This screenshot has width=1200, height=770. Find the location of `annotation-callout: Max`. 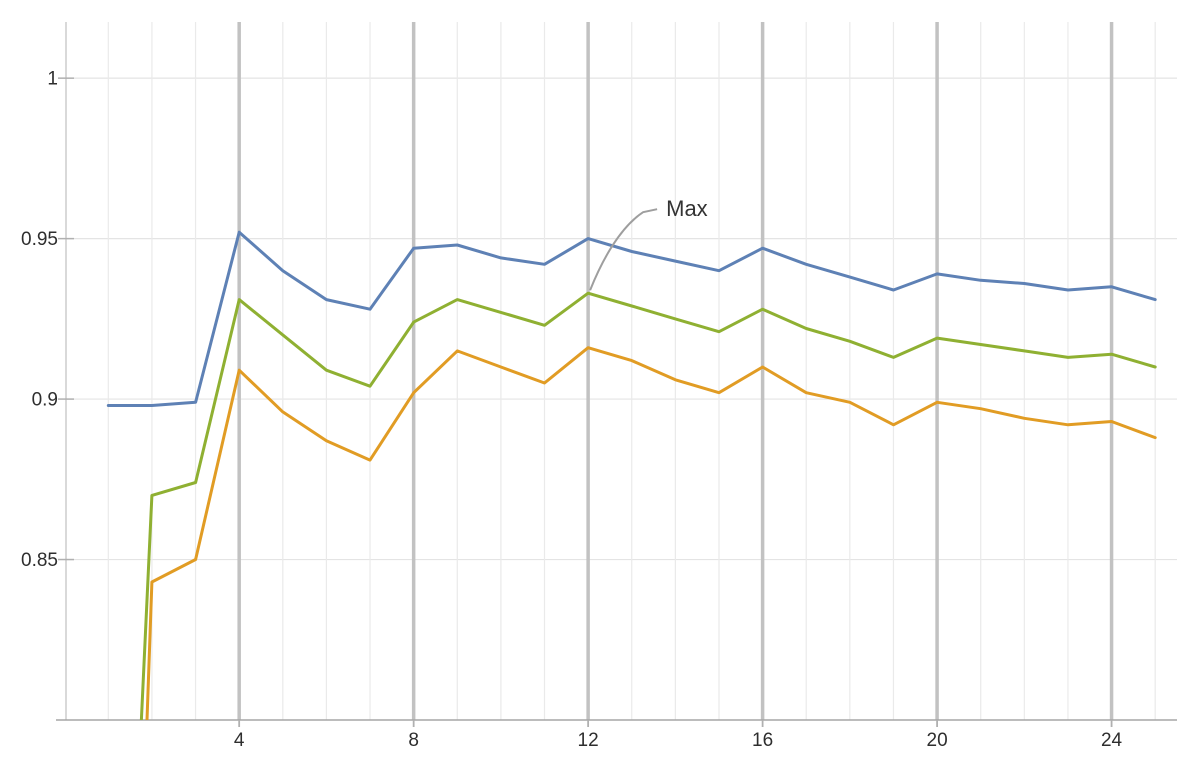

annotation-callout: Max is located at coordinates (648, 243).